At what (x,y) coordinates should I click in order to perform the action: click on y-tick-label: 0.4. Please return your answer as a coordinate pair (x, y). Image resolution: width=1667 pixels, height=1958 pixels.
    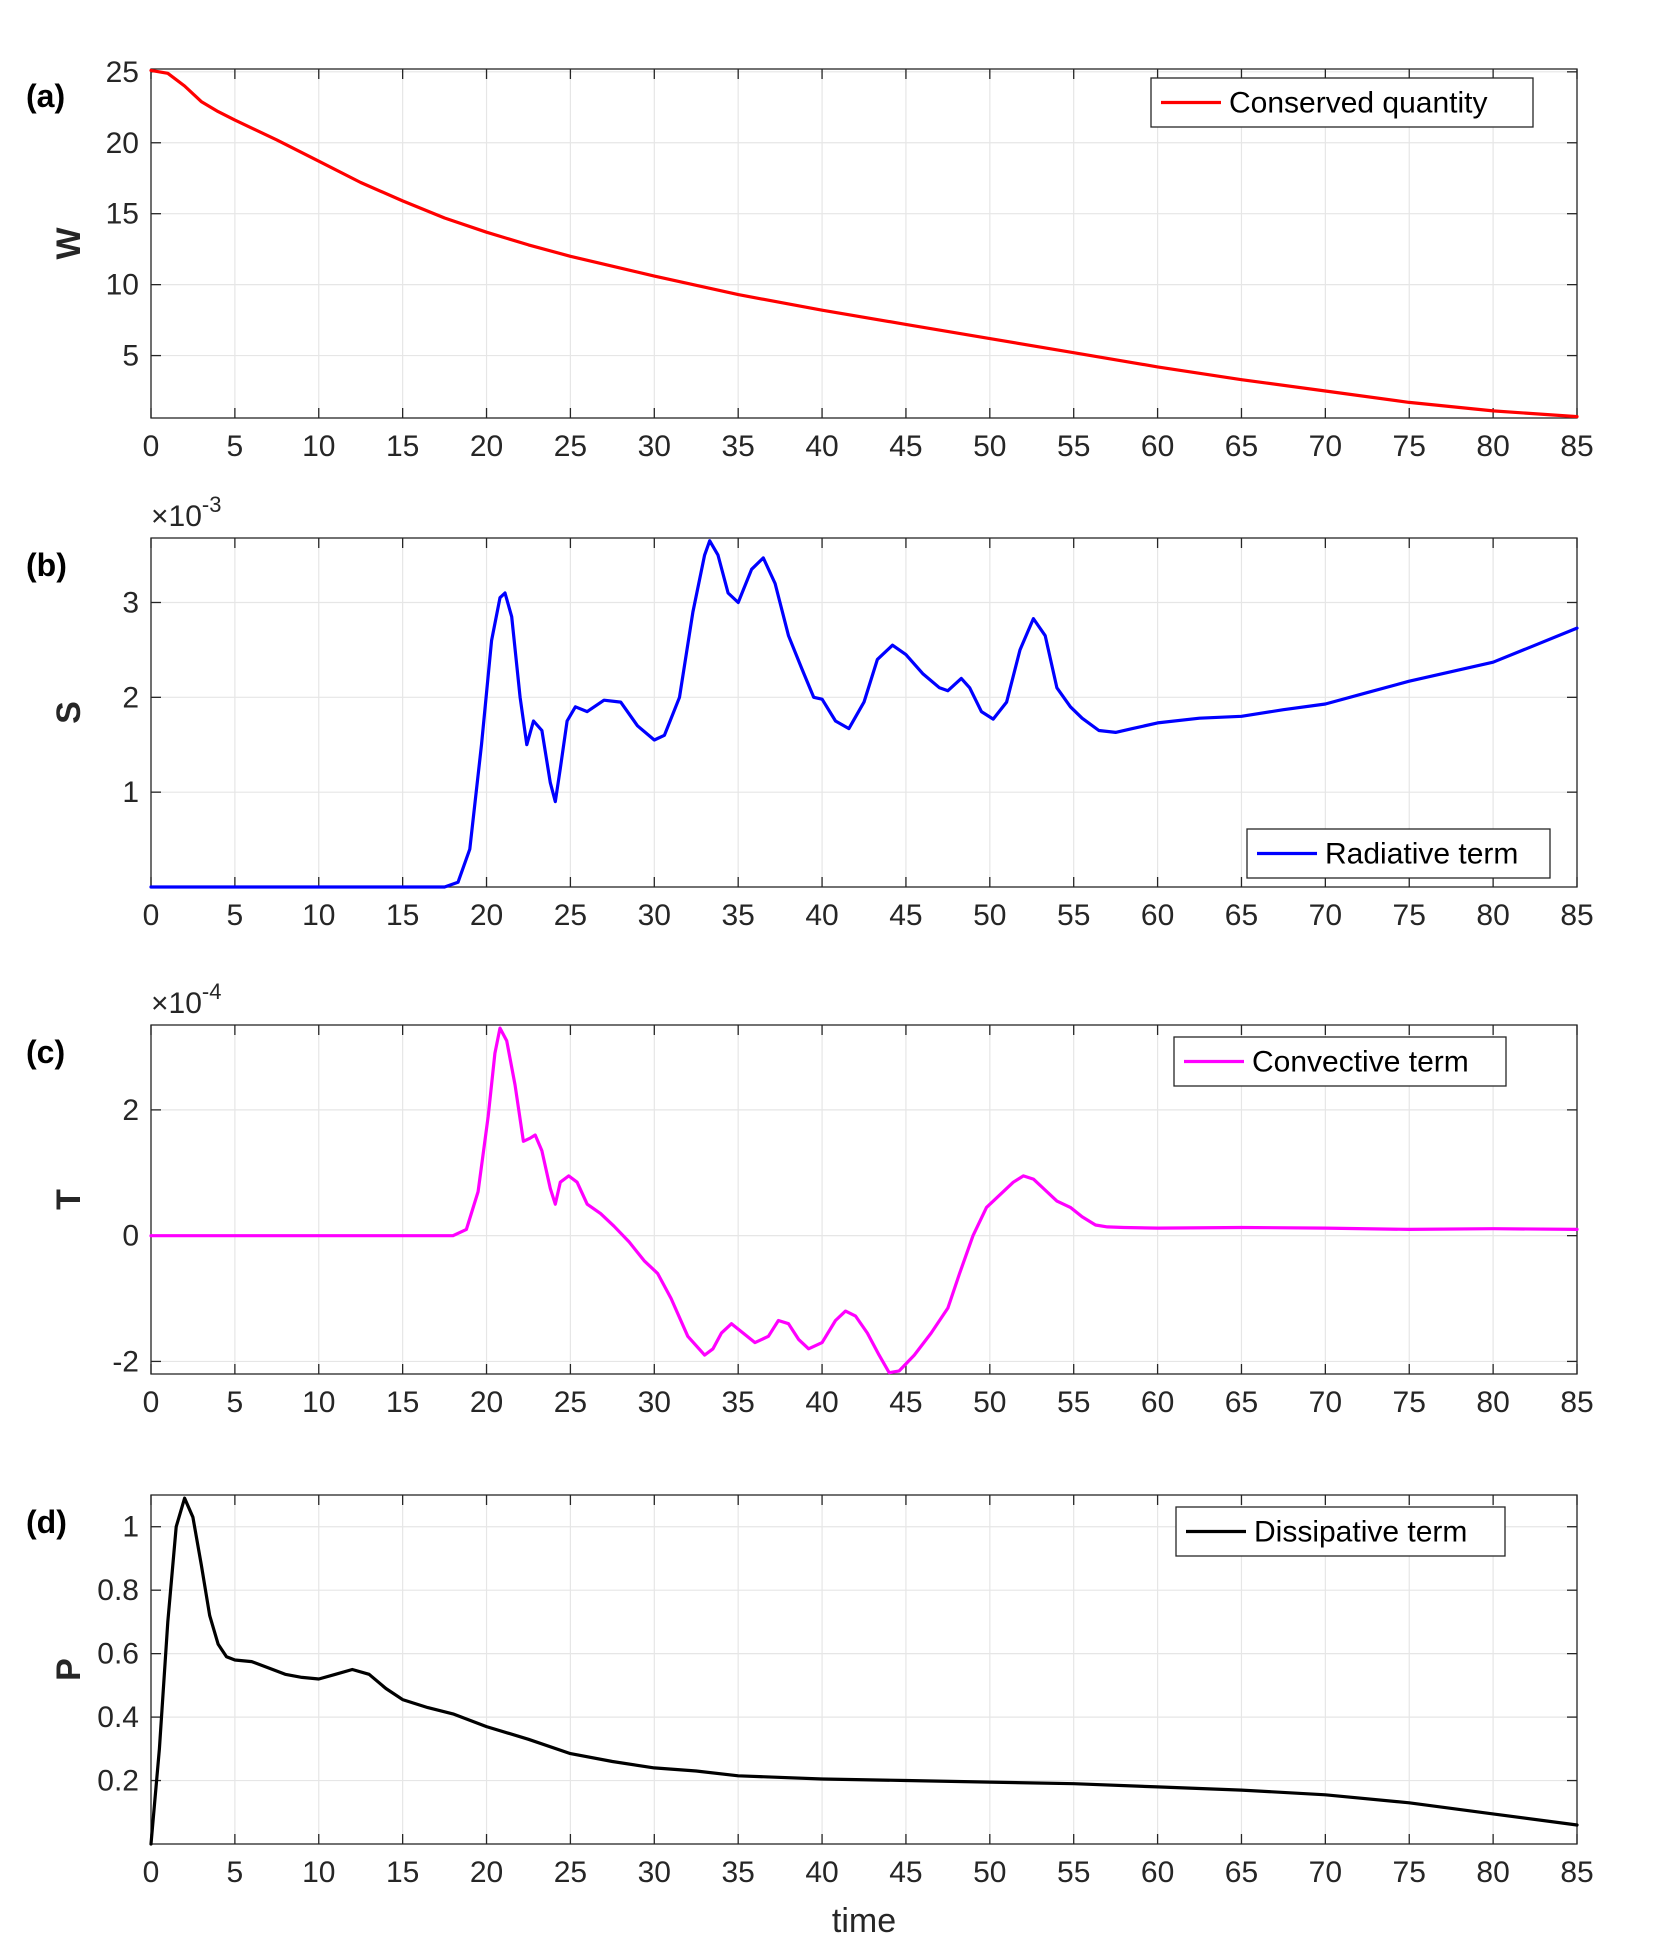
    Looking at the image, I should click on (118, 1717).